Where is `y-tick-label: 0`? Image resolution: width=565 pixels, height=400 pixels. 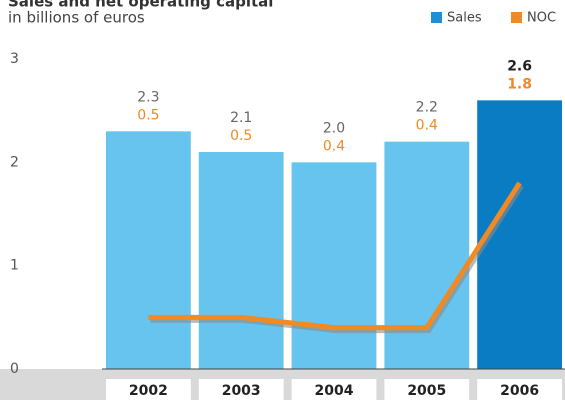
y-tick-label: 0 is located at coordinates (14, 369).